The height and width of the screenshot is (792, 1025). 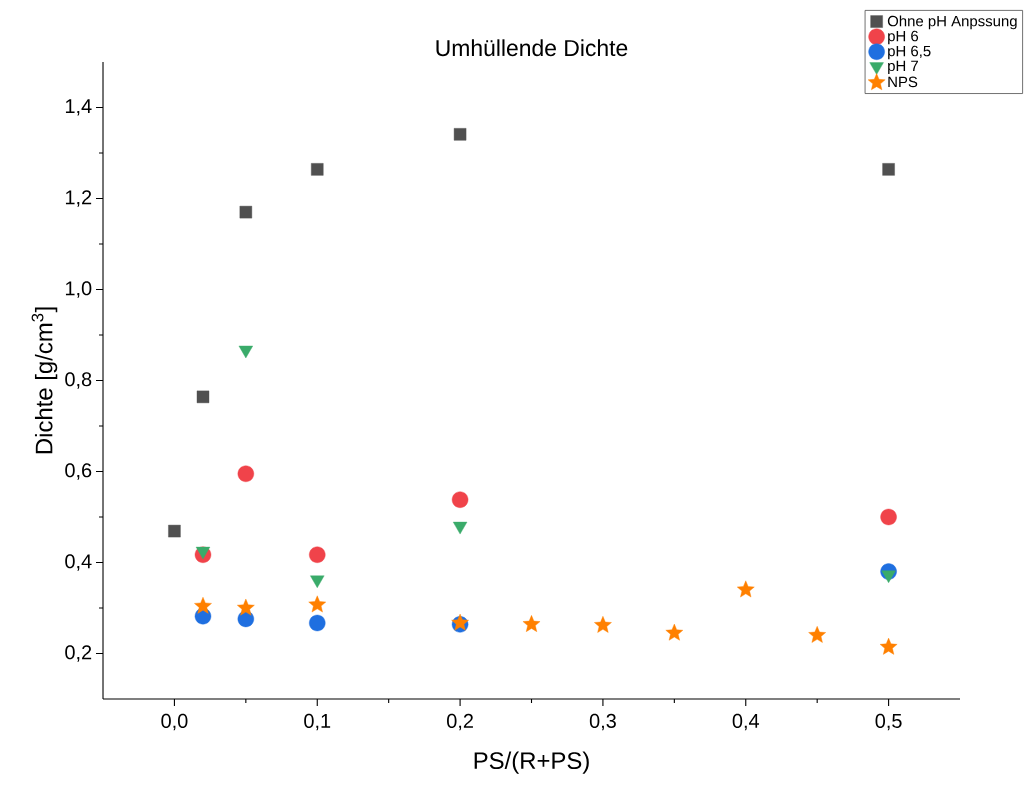 What do you see at coordinates (78, 653) in the screenshot?
I see `y-tick-label: 0,2` at bounding box center [78, 653].